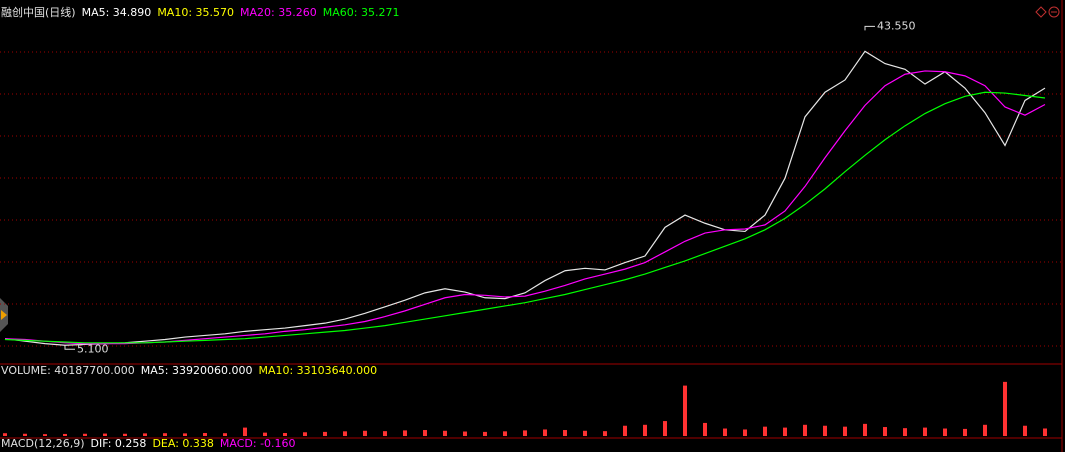  Describe the element at coordinates (93, 348) in the screenshot. I see `annotation: 5.100` at that location.